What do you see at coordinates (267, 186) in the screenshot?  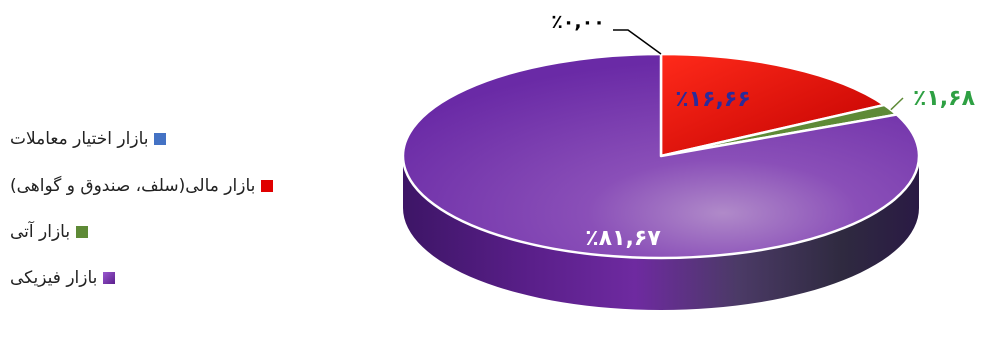 I see `legend-swatch-financial` at bounding box center [267, 186].